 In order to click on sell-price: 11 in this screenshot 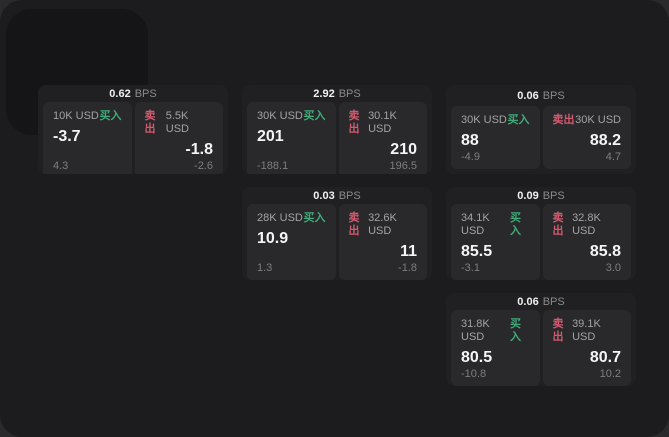, I will do `click(408, 251)`.